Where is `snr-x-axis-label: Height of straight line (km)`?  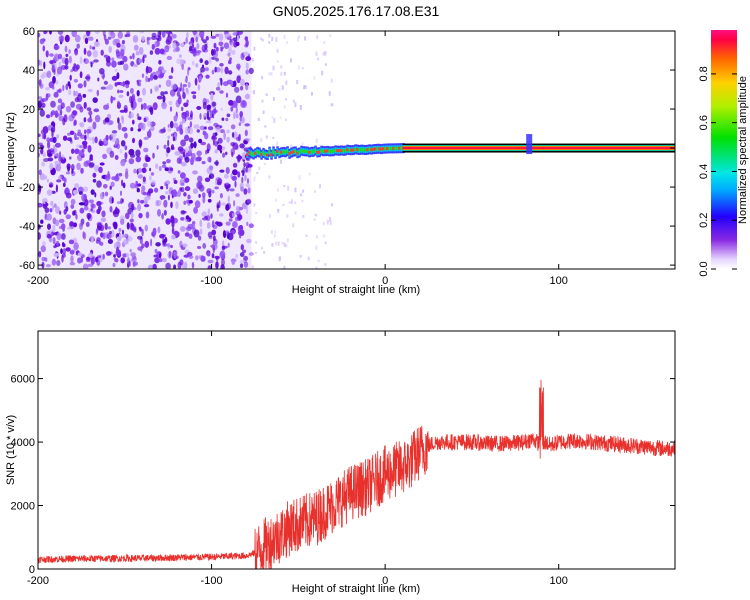 snr-x-axis-label: Height of straight line (km) is located at coordinates (356, 589).